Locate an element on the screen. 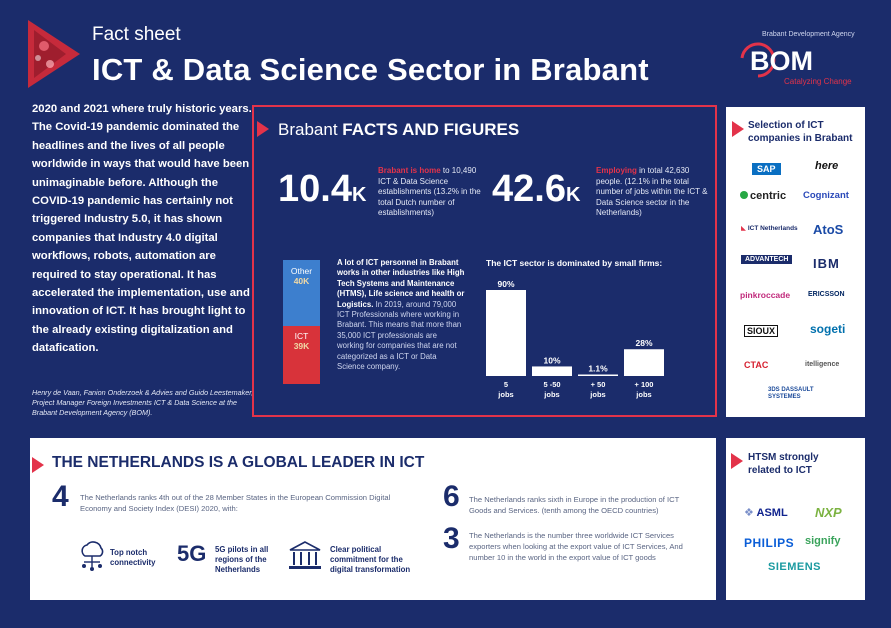 The width and height of the screenshot is (891, 628). stat-establishments-highlight: Brabant is home is located at coordinates (409, 170).